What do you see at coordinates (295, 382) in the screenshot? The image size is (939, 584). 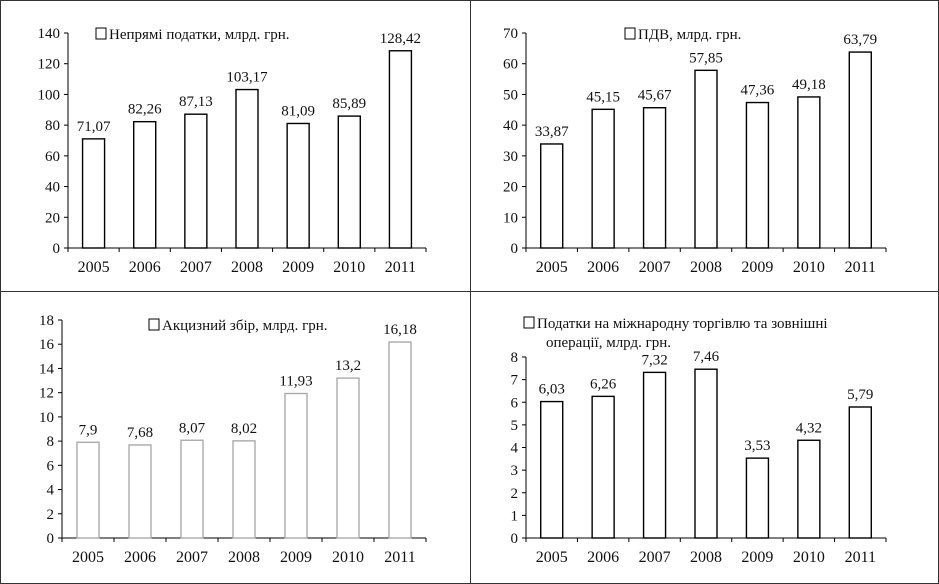 I see `data-label: 11,93` at bounding box center [295, 382].